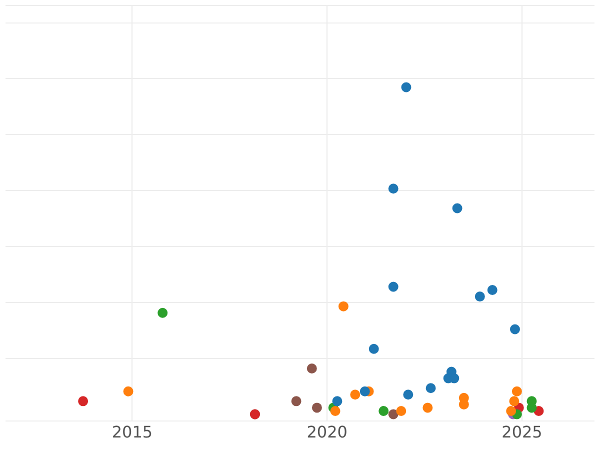  I want to click on x-tick-label: 2025, so click(522, 432).